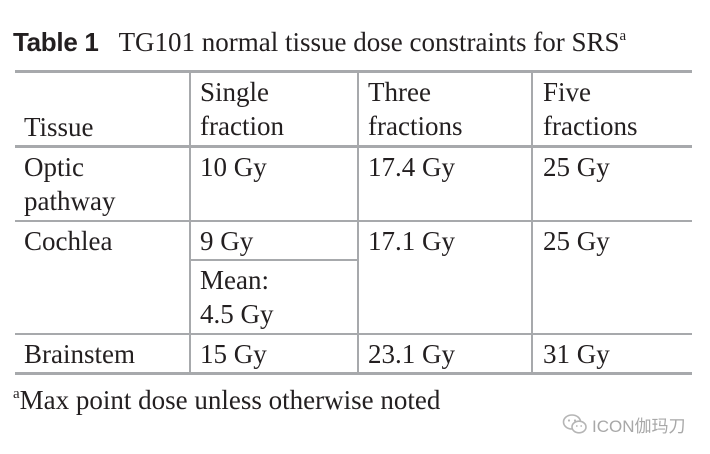 This screenshot has width=710, height=454. I want to click on table-bottom-rule, so click(353, 373).